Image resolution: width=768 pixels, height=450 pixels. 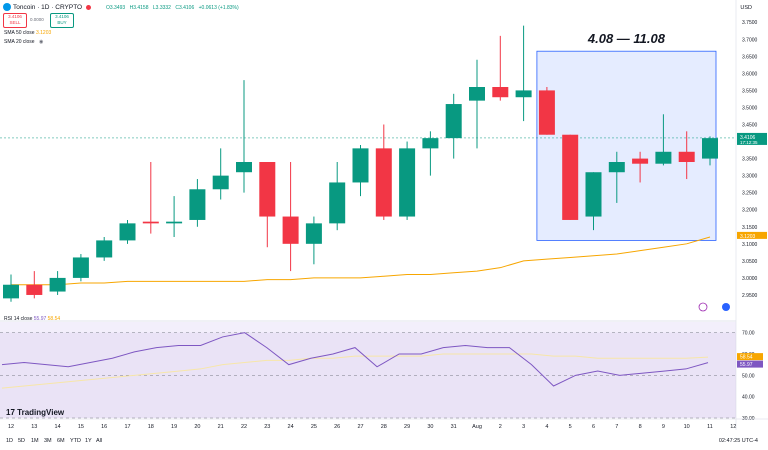 What do you see at coordinates (687, 427) in the screenshot?
I see `time-tick-label: 10` at bounding box center [687, 427].